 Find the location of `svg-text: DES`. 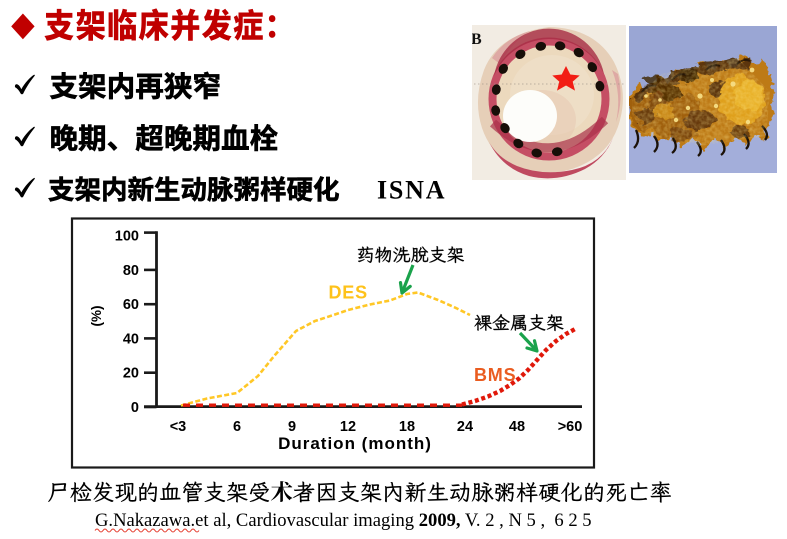

svg-text: DES is located at coordinates (348, 293).